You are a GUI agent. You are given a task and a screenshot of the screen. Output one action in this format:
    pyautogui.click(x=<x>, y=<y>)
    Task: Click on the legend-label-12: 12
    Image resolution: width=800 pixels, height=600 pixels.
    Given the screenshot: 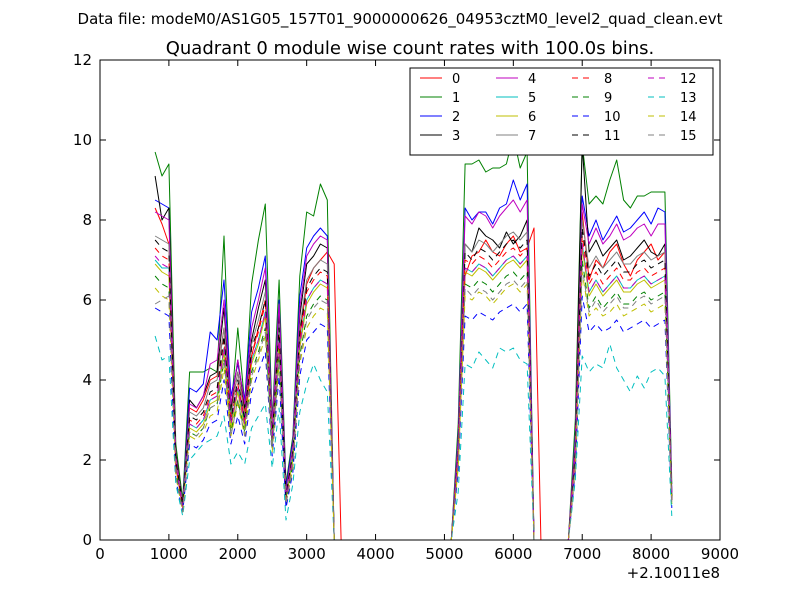 What is the action you would take?
    pyautogui.click(x=688, y=79)
    